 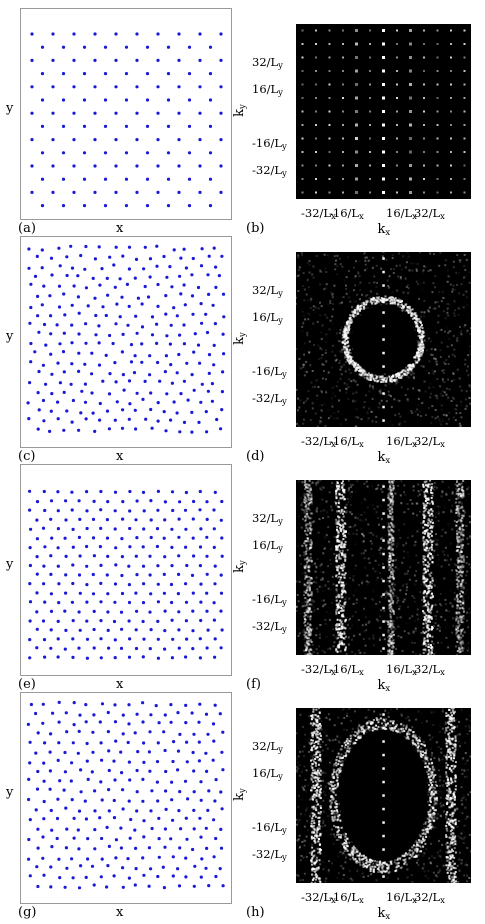 What do you see at coordinates (267, 292) in the screenshot?
I see `ky-tick-label: 32/Ly` at bounding box center [267, 292].